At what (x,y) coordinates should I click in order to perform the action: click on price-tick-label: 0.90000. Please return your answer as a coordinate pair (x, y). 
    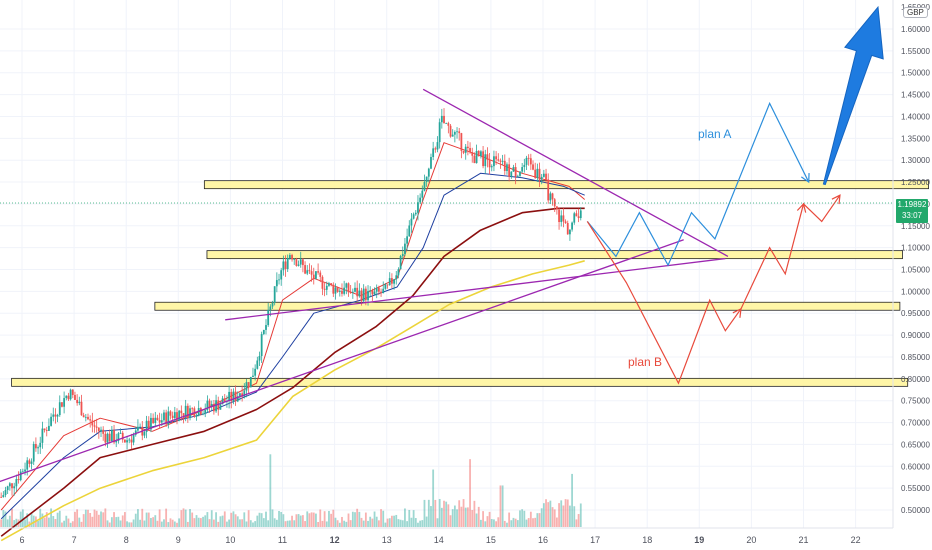
    Looking at the image, I should click on (915, 335).